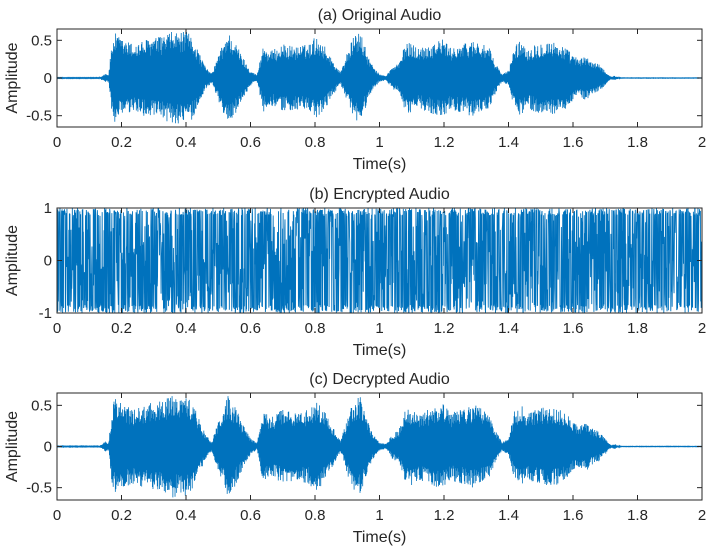  I want to click on y-tick-label: -1, so click(45, 313).